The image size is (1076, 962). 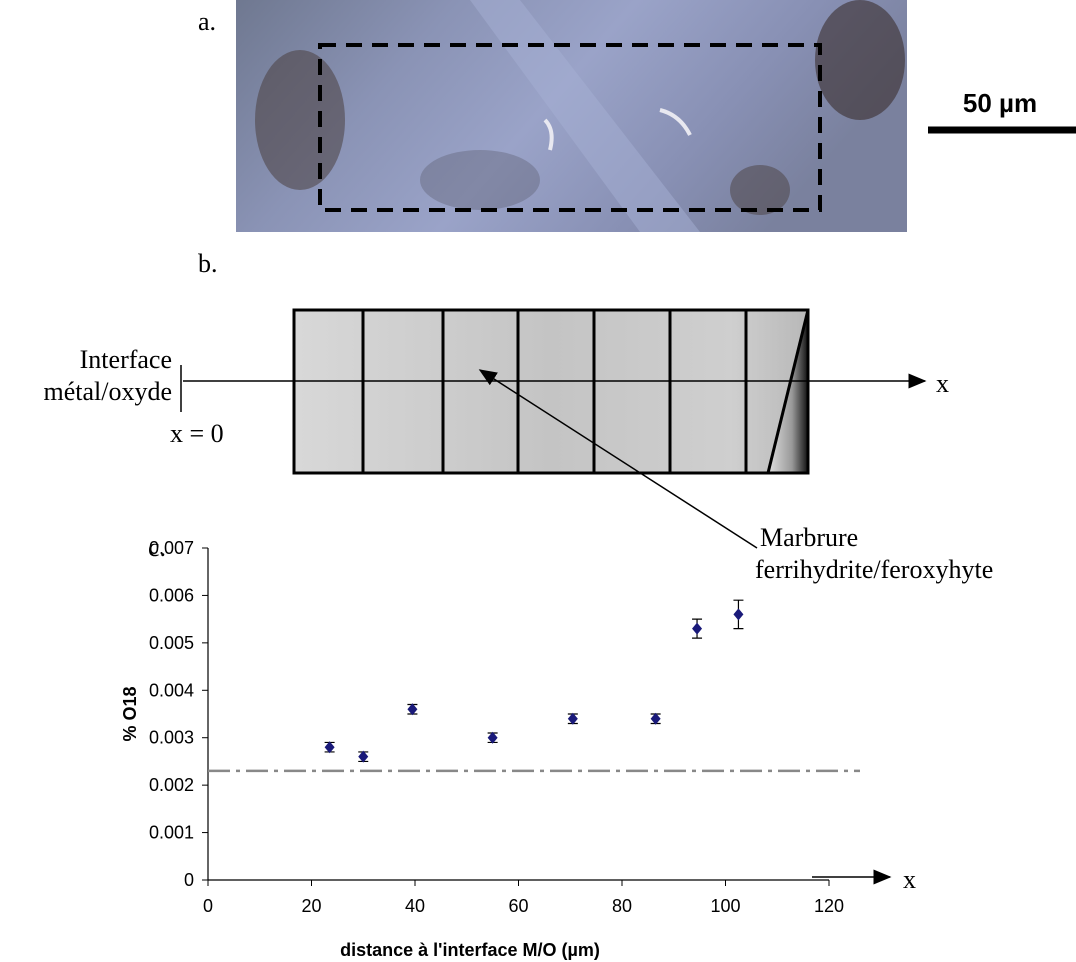 What do you see at coordinates (874, 569) in the screenshot?
I see `annotation: ferrihydrite/feroxyhyte` at bounding box center [874, 569].